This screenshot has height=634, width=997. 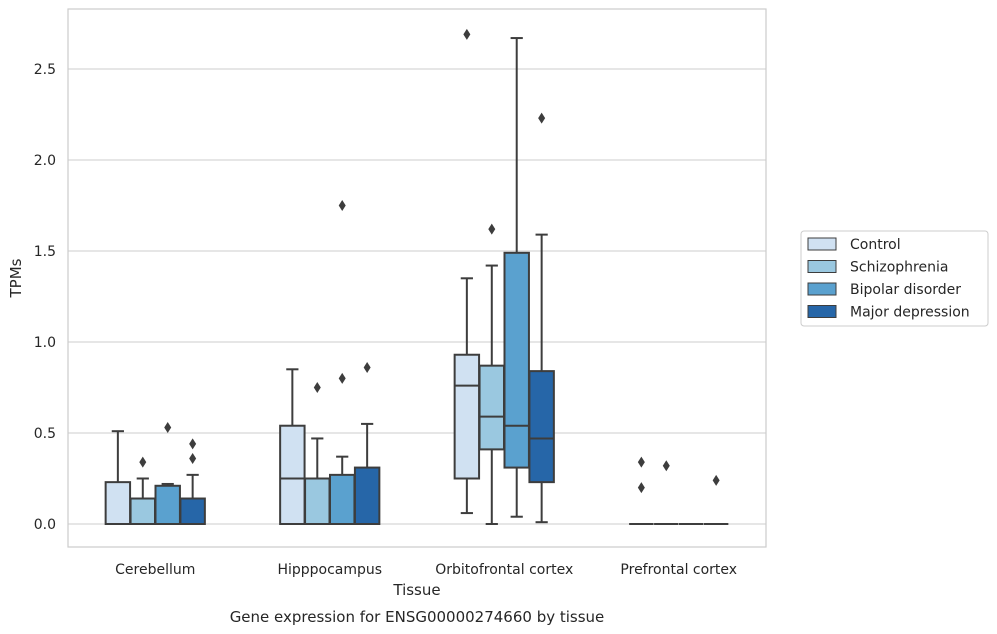 I want to click on y-tick-label: 2.0, so click(x=45, y=161).